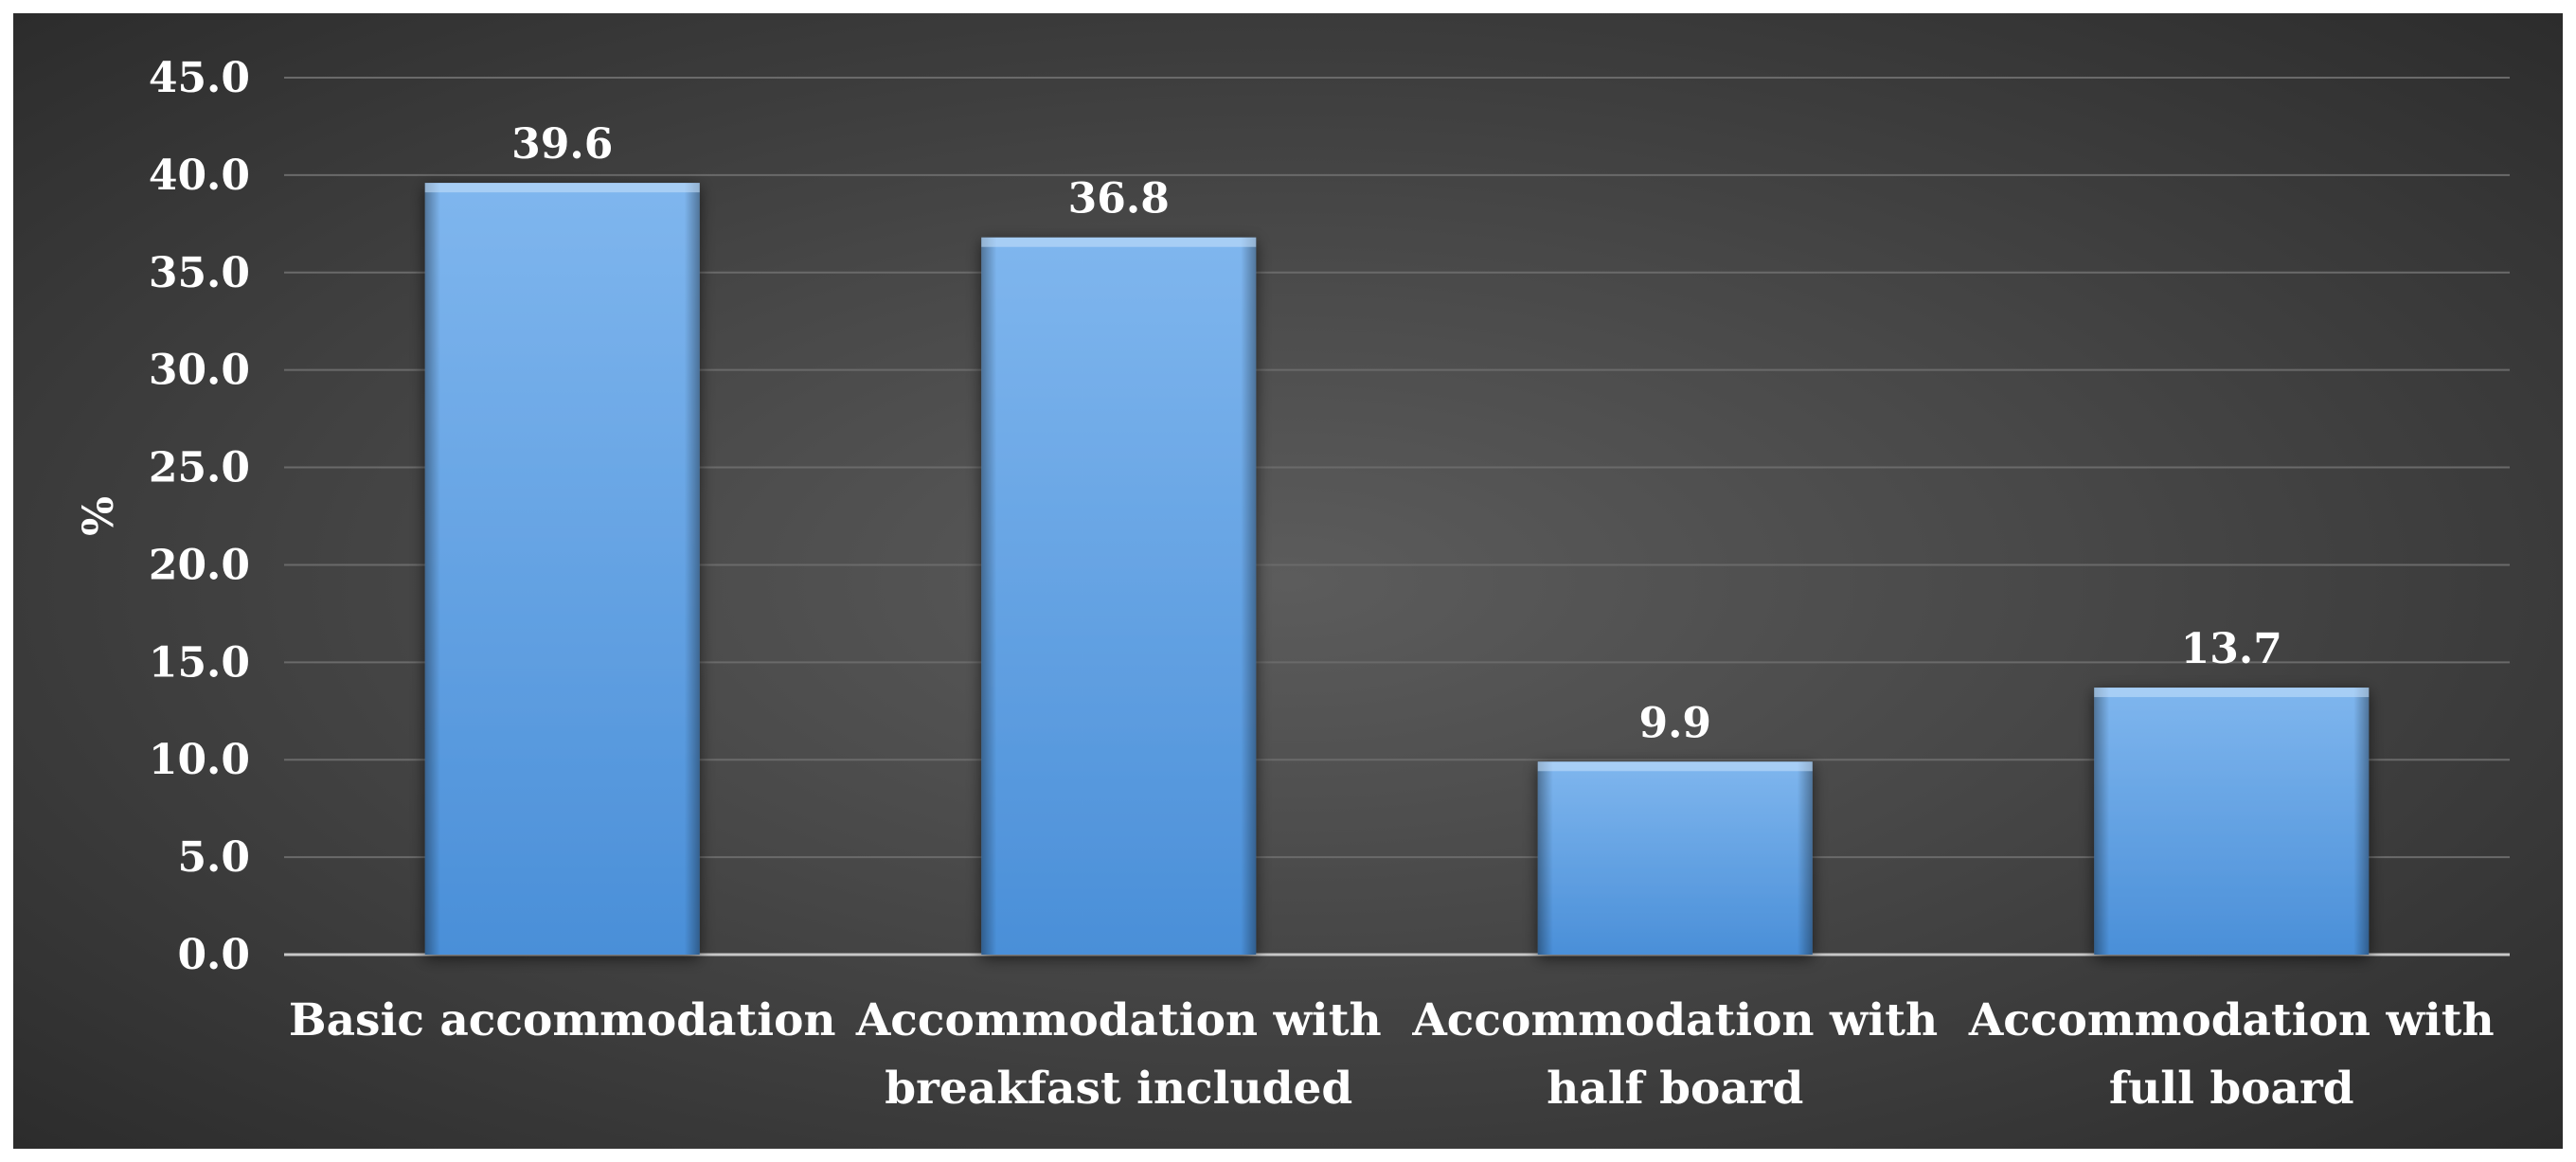 The image size is (2576, 1162). I want to click on y-tick-label: 10.0, so click(199, 760).